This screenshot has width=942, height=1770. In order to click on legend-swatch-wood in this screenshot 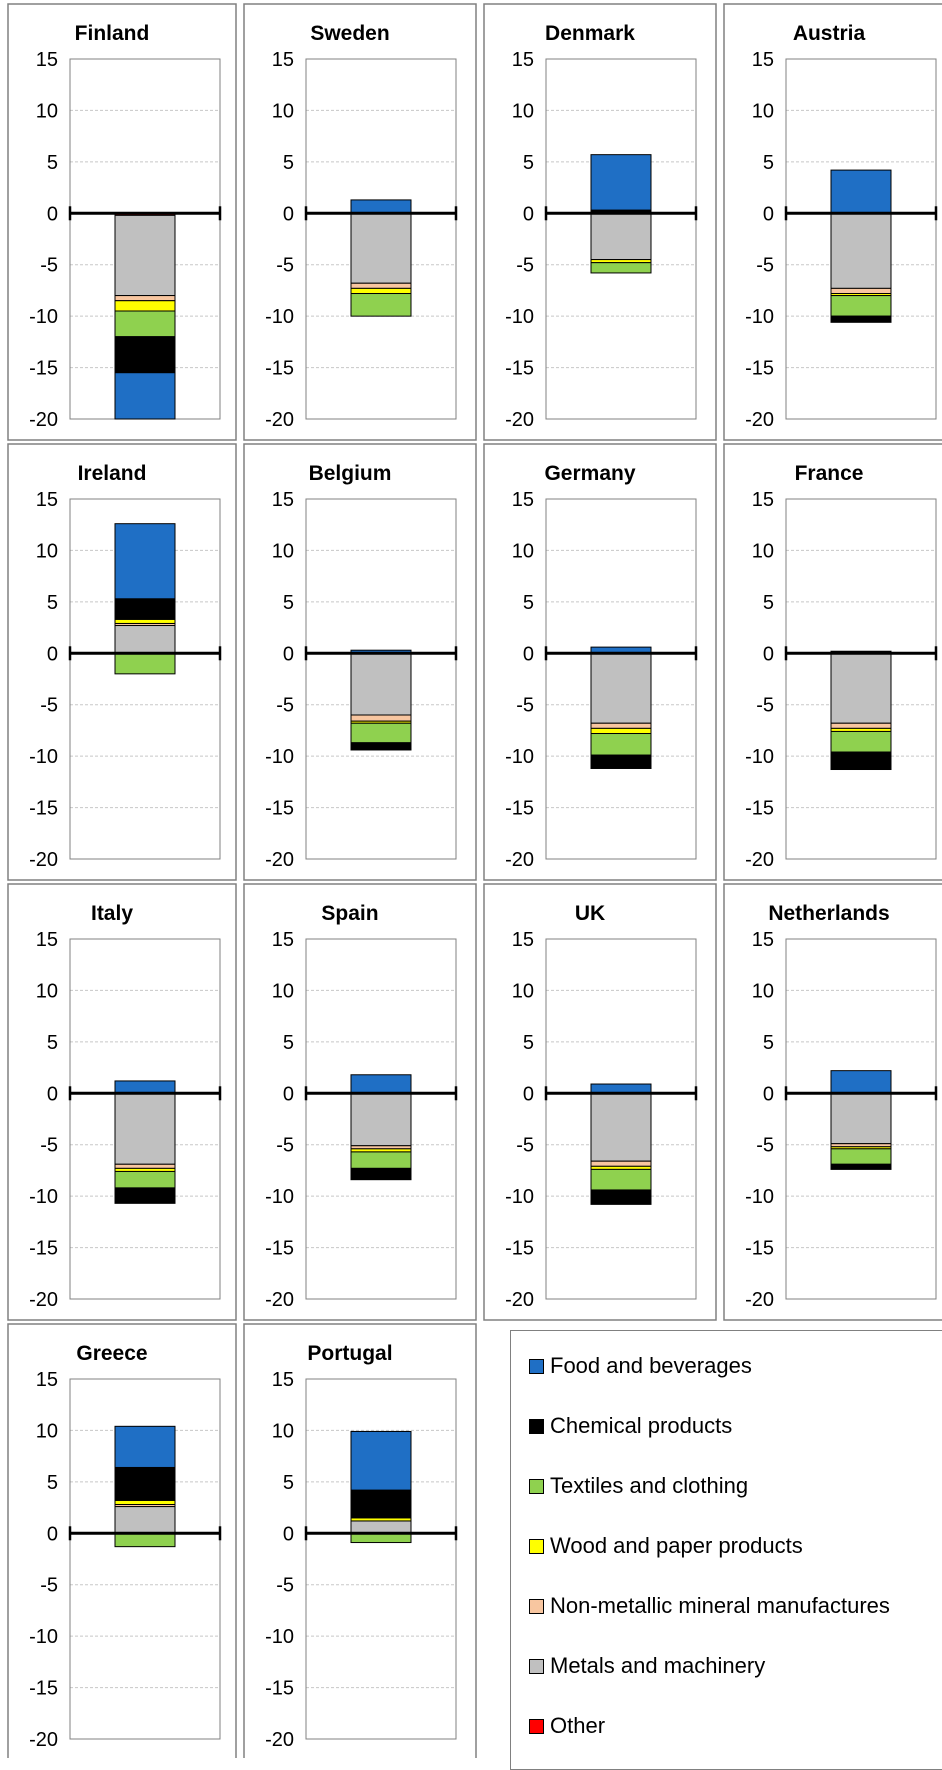, I will do `click(536, 1546)`.